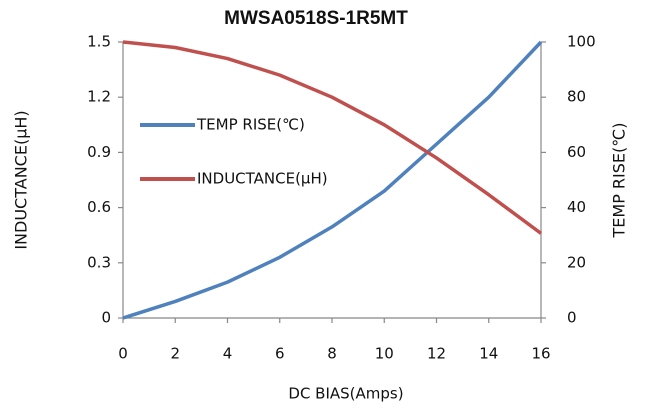 The width and height of the screenshot is (646, 409). What do you see at coordinates (619, 181) in the screenshot?
I see `y2-axis-label: TEMP RISE(℃)` at bounding box center [619, 181].